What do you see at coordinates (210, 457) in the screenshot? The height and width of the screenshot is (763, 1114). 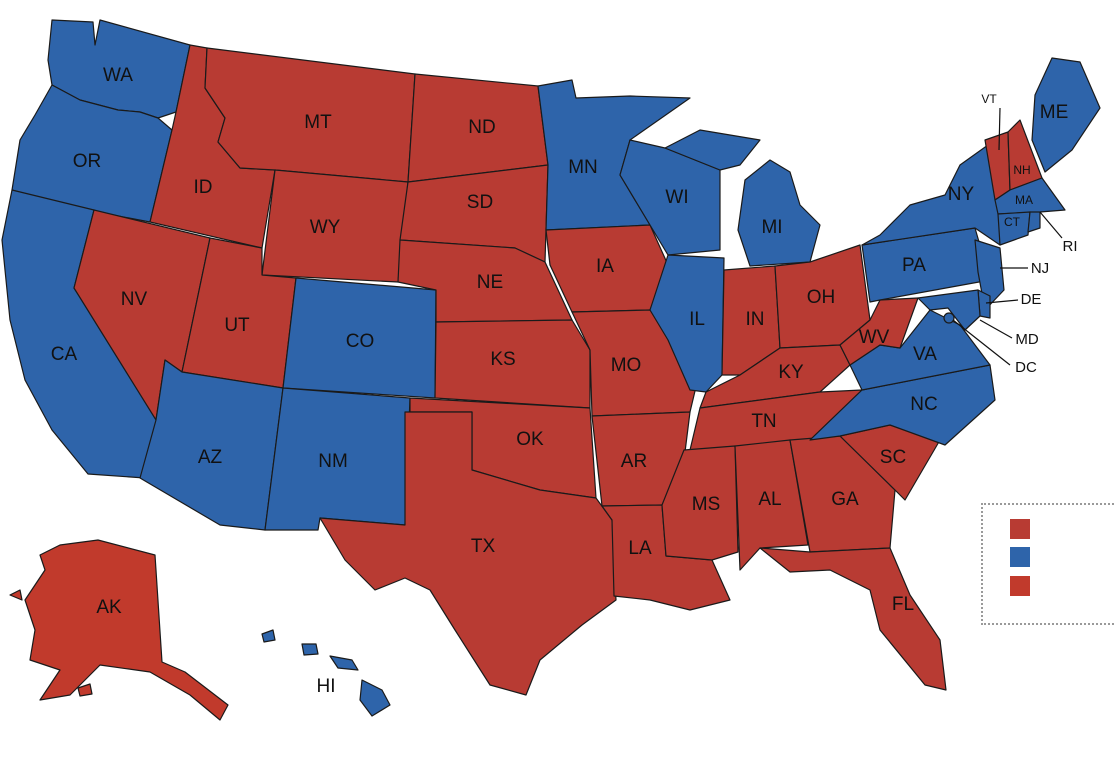 I see `label-az: AZ` at bounding box center [210, 457].